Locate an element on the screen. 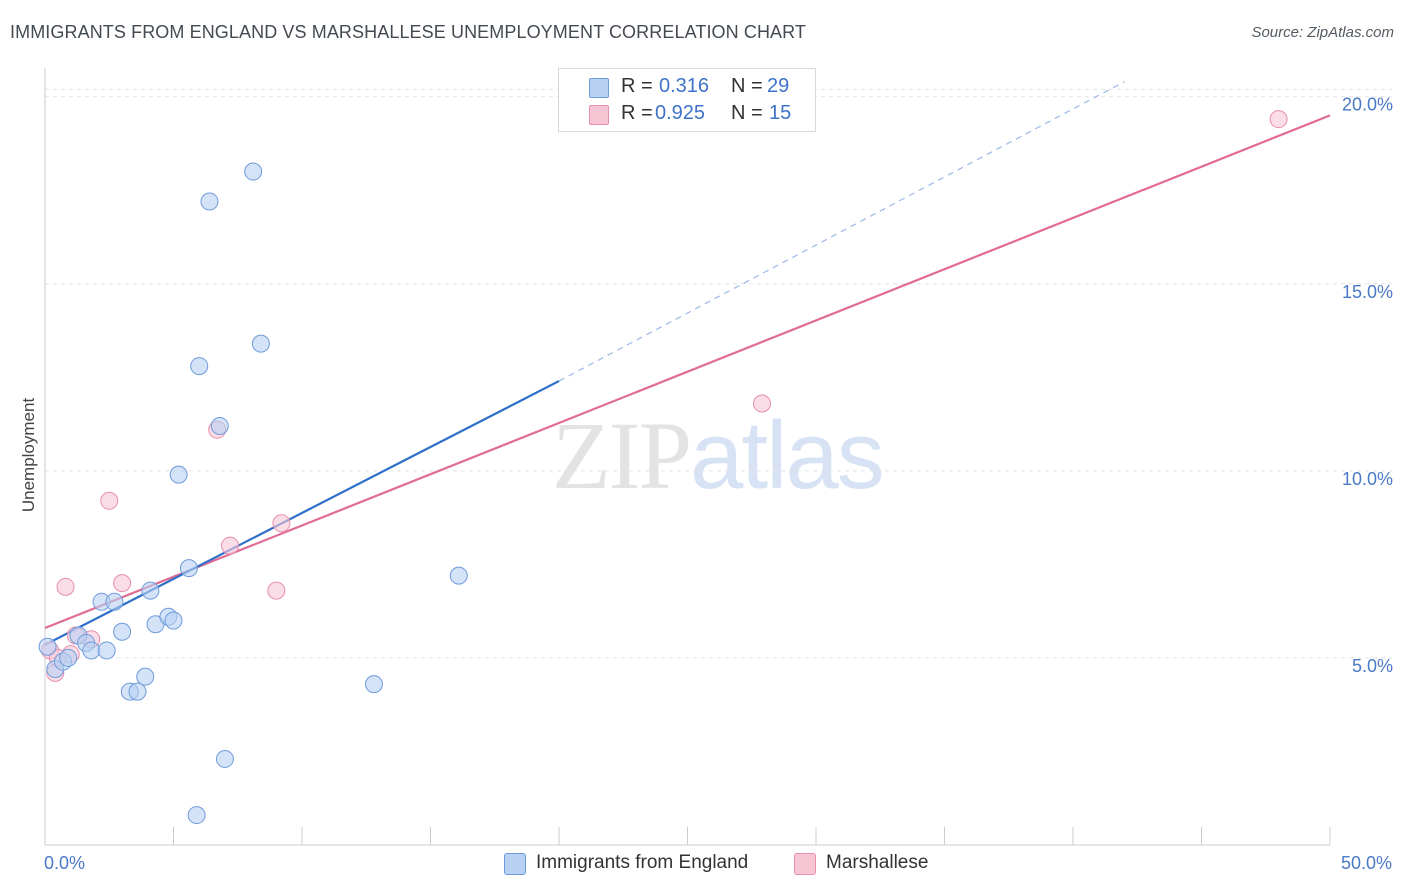 The image size is (1406, 892). bottom-legend-label-england: Immigrants from England is located at coordinates (642, 862).